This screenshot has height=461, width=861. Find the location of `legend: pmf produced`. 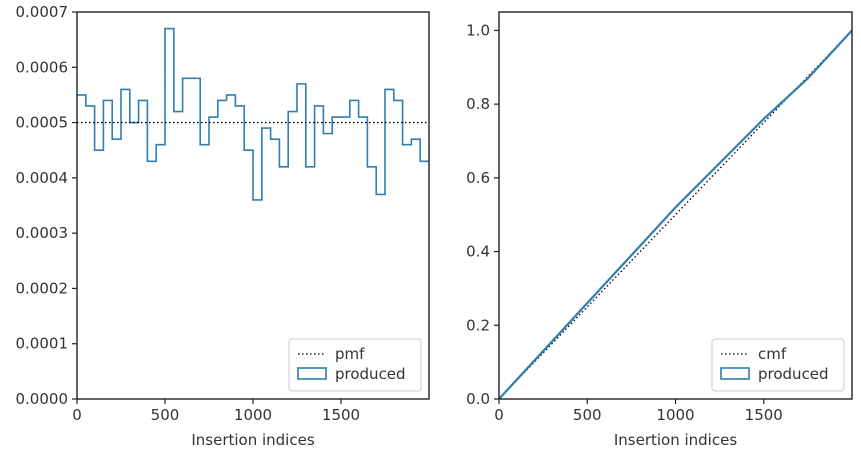

legend: pmf produced is located at coordinates (355, 365).